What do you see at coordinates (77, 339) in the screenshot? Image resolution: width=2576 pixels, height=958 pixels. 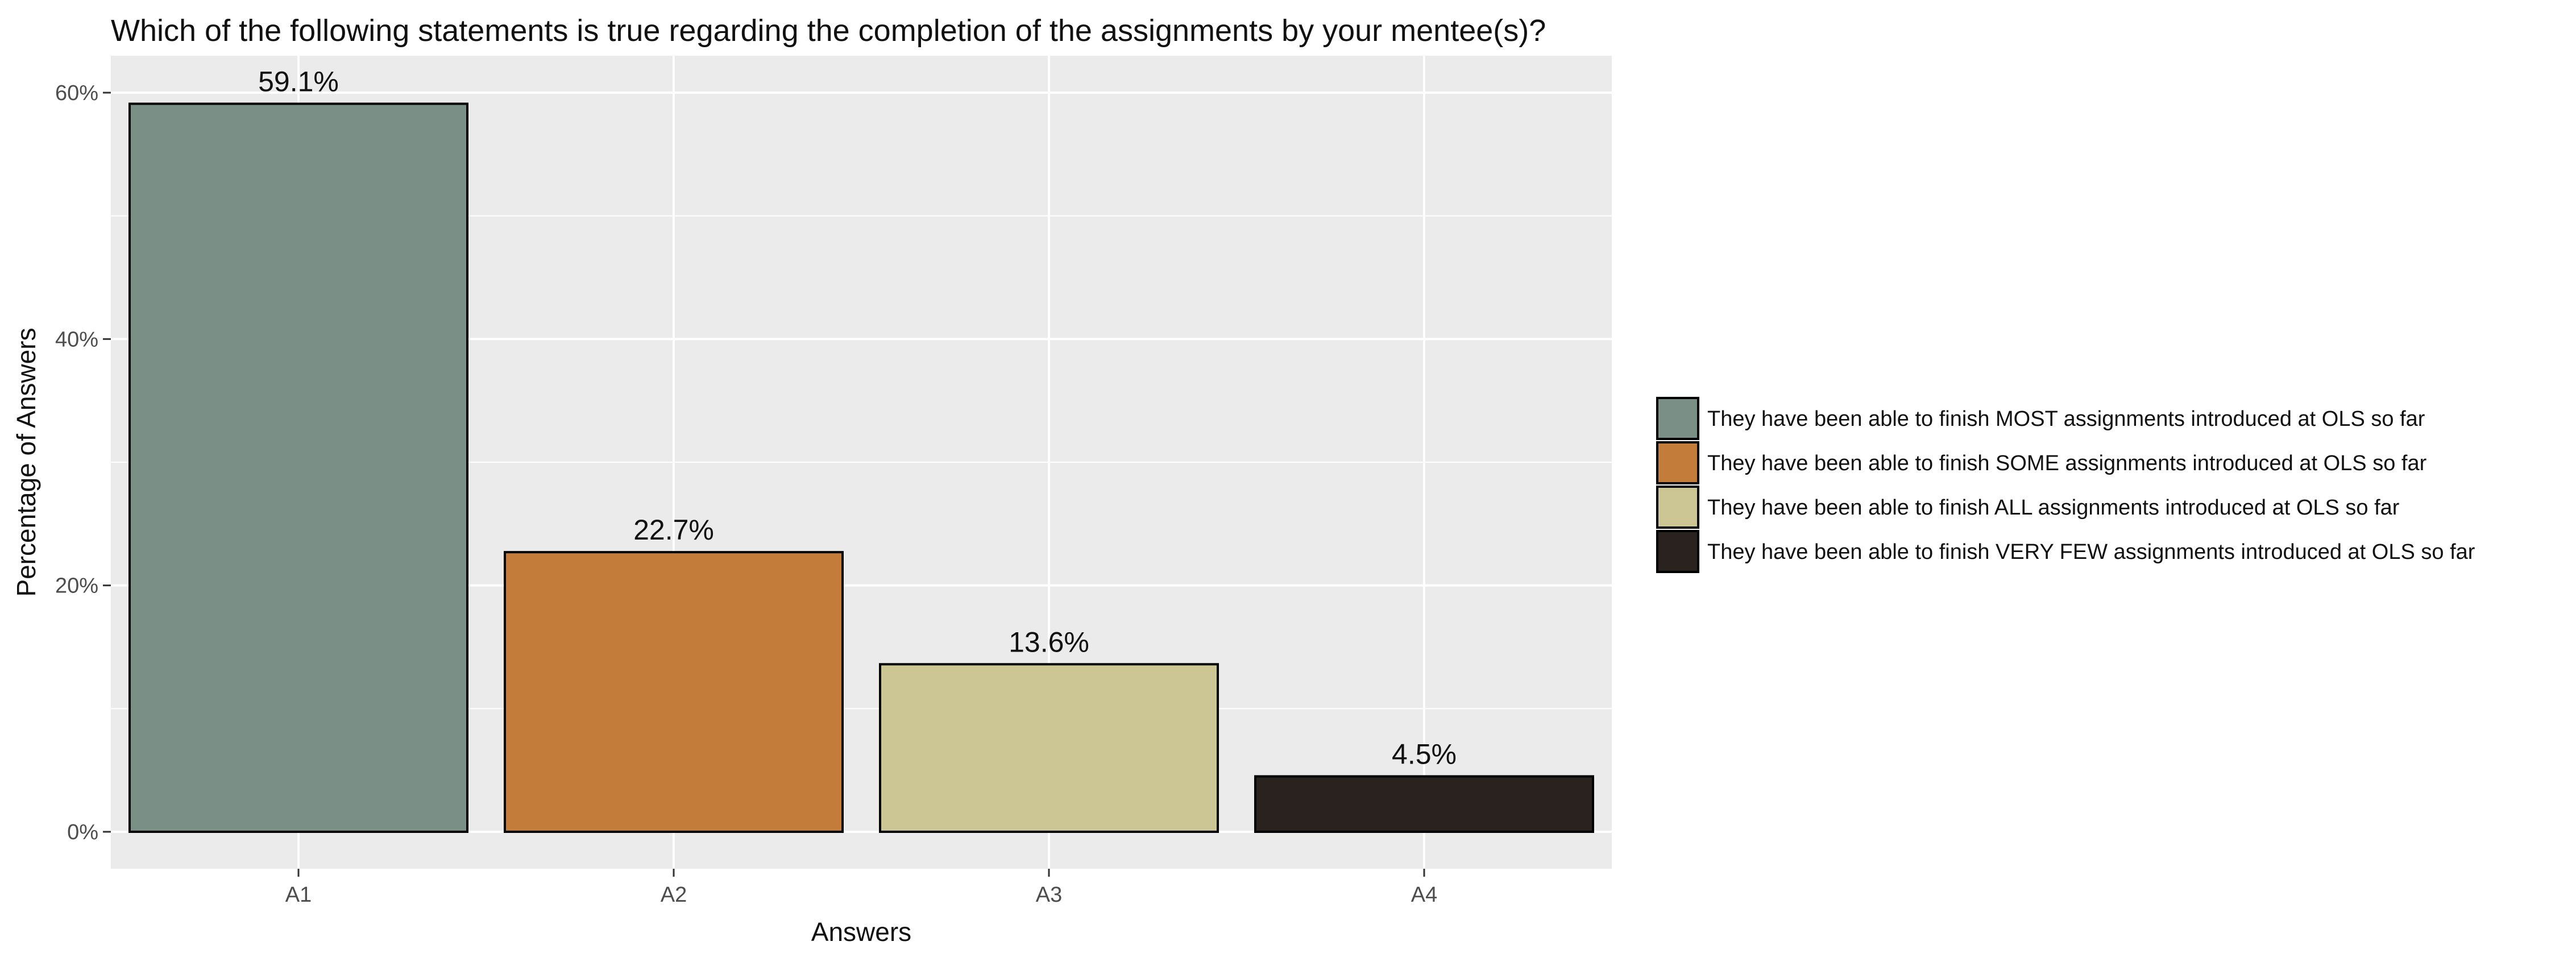 I see `y-tick-label: 40%` at bounding box center [77, 339].